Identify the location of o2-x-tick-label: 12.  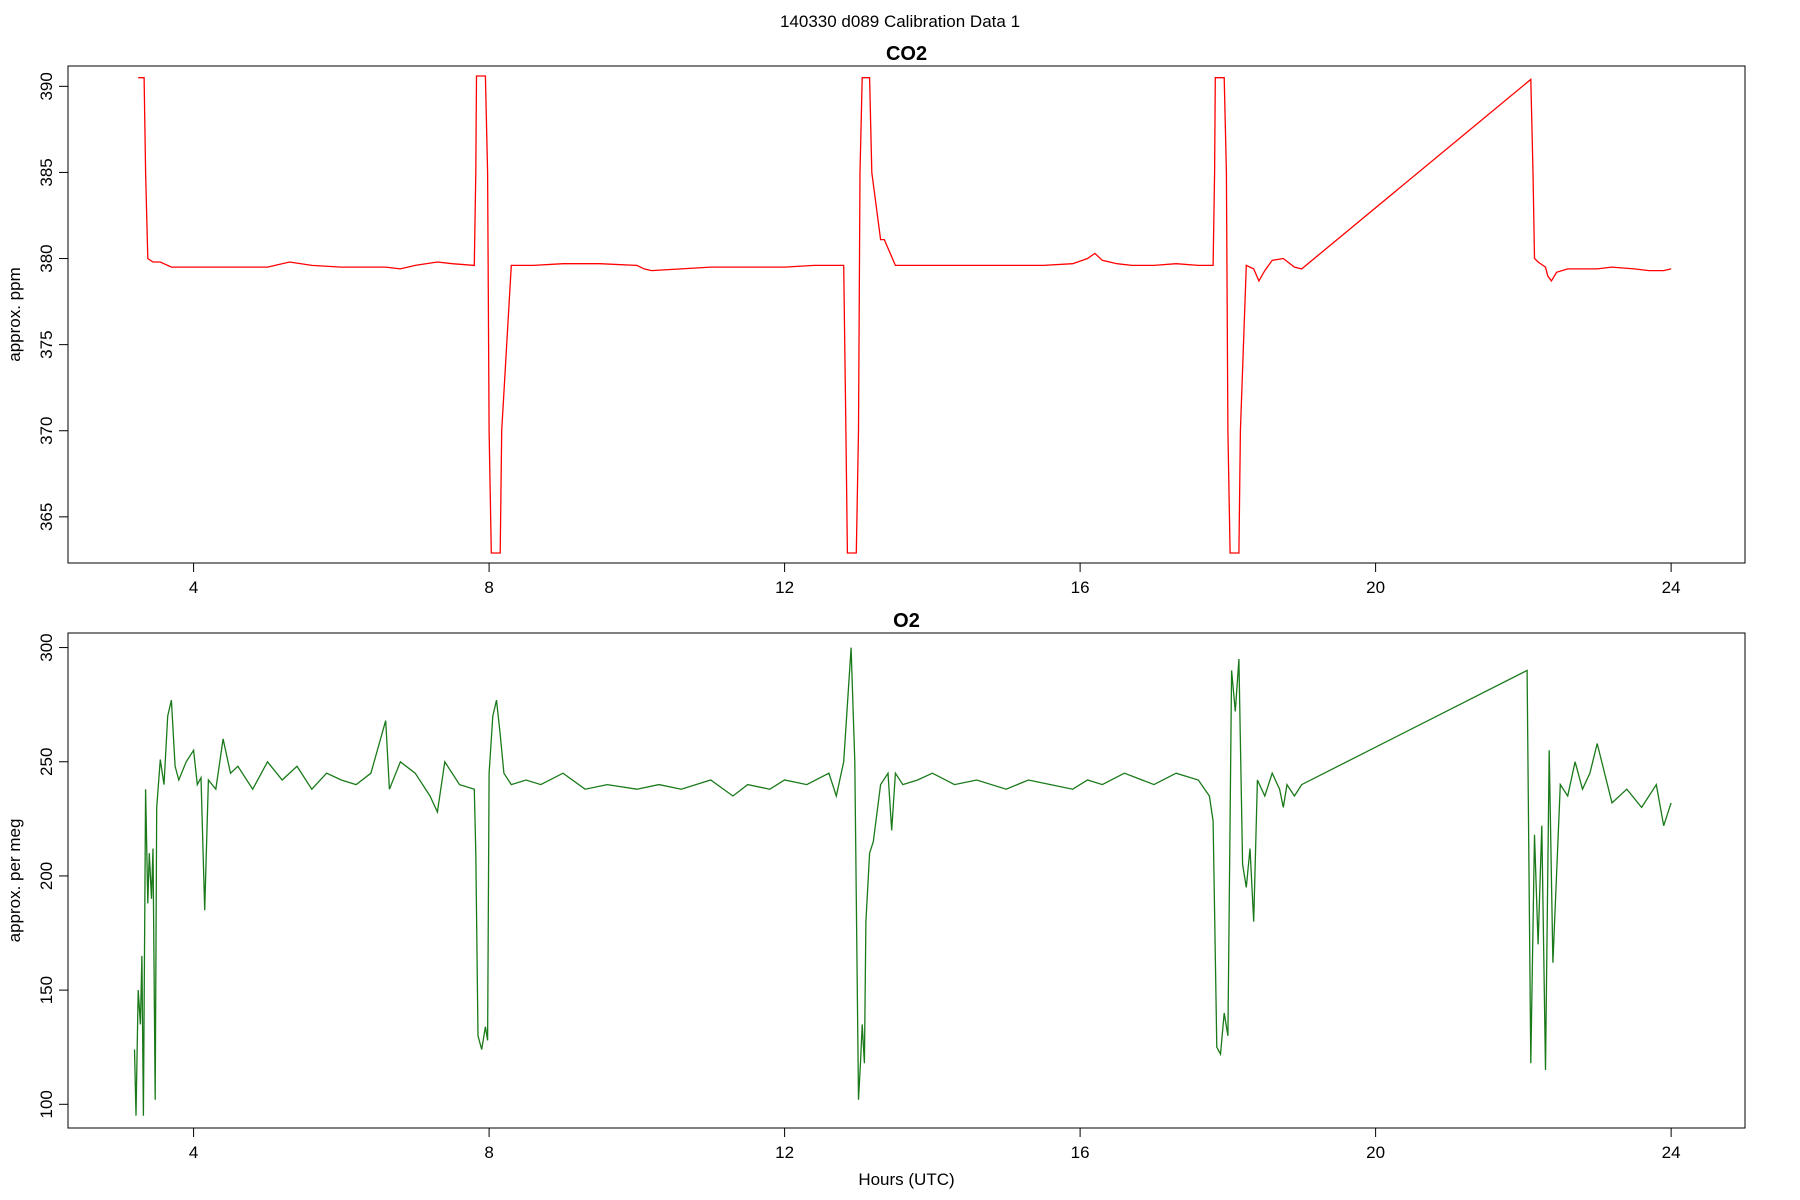
(784, 1152).